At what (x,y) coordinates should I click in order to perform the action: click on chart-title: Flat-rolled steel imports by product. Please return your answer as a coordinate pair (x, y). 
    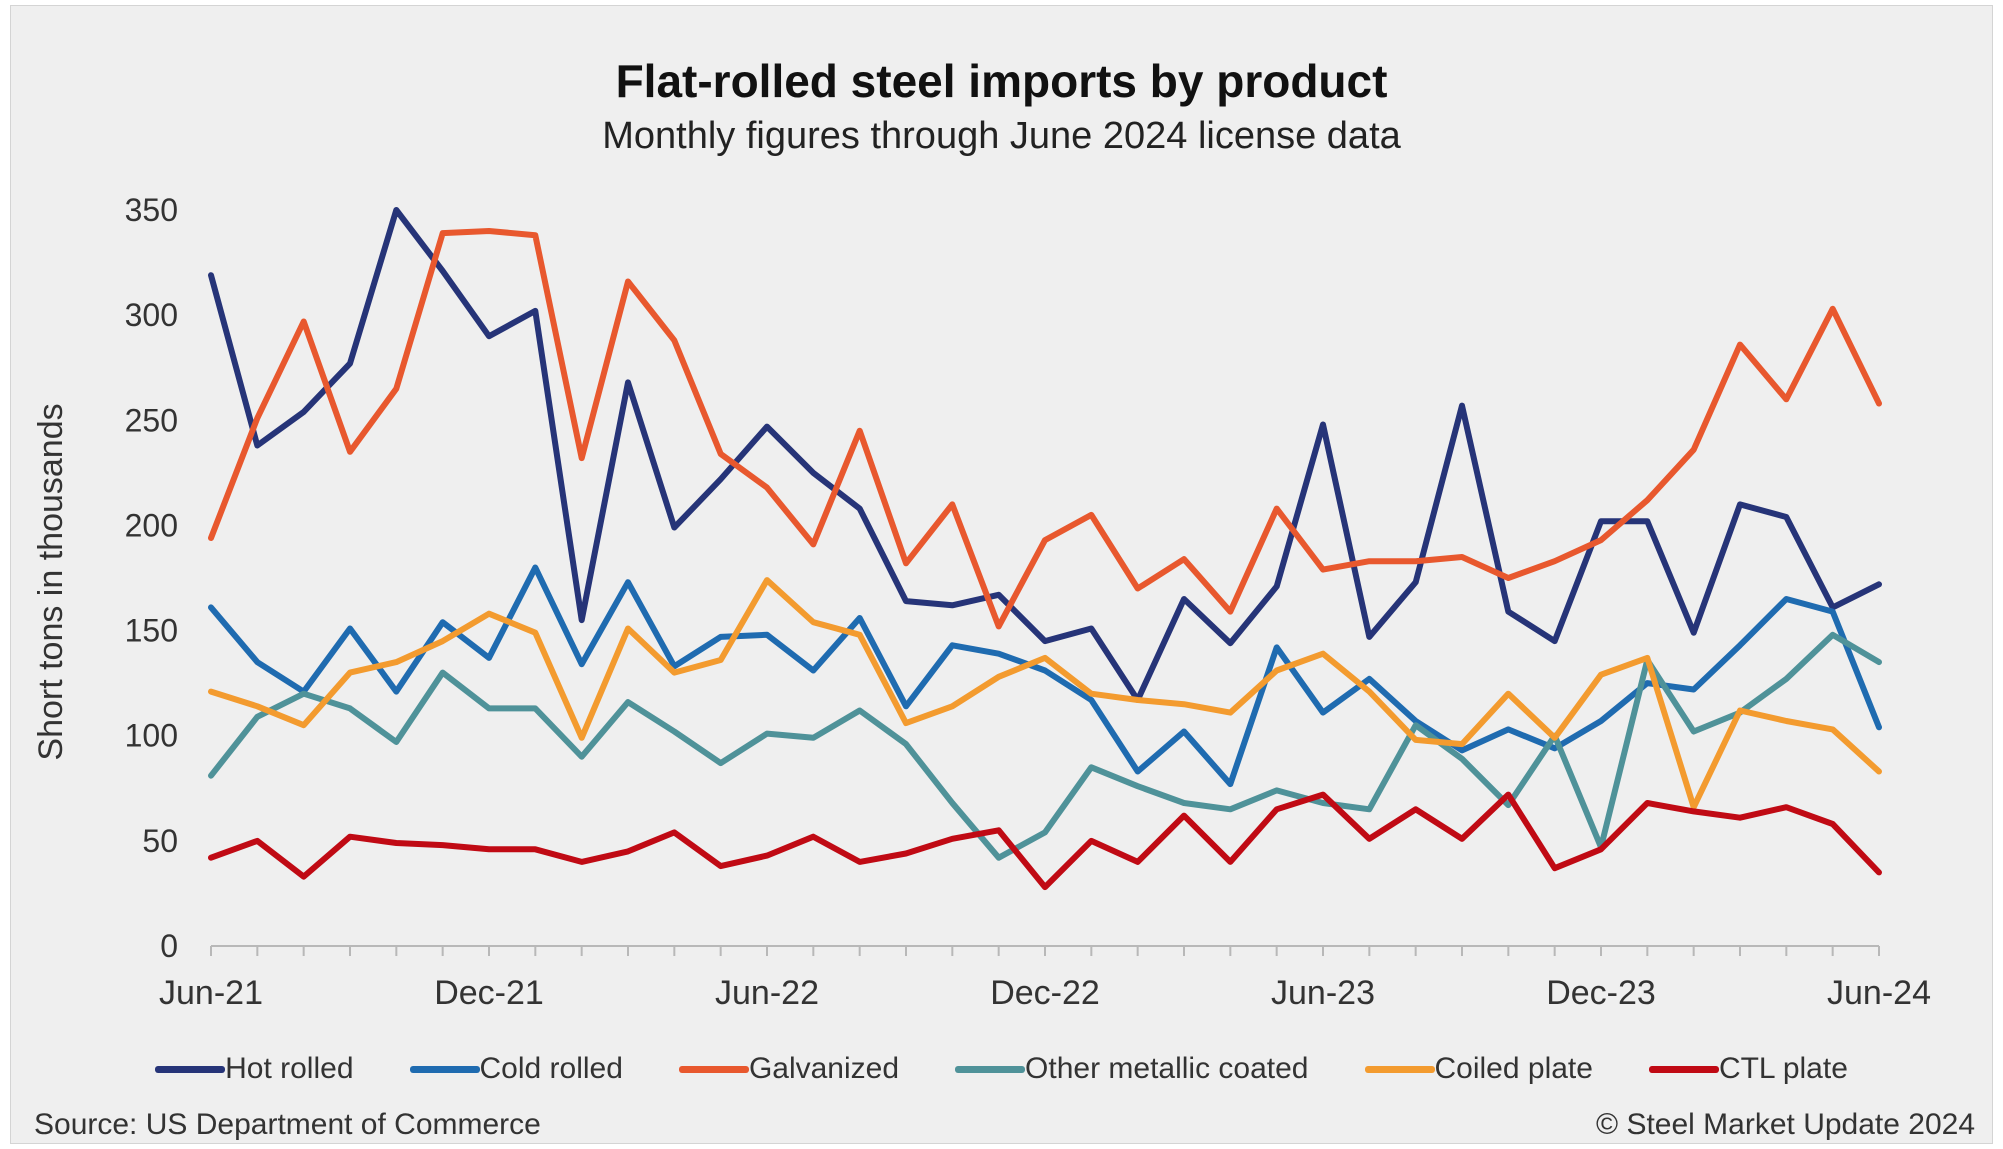
    Looking at the image, I should click on (1001, 81).